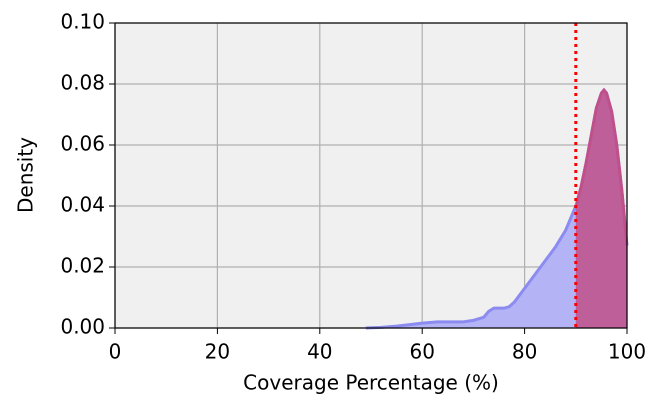 Image resolution: width=665 pixels, height=415 pixels. Describe the element at coordinates (627, 352) in the screenshot. I see `x-tick-label: 100` at that location.